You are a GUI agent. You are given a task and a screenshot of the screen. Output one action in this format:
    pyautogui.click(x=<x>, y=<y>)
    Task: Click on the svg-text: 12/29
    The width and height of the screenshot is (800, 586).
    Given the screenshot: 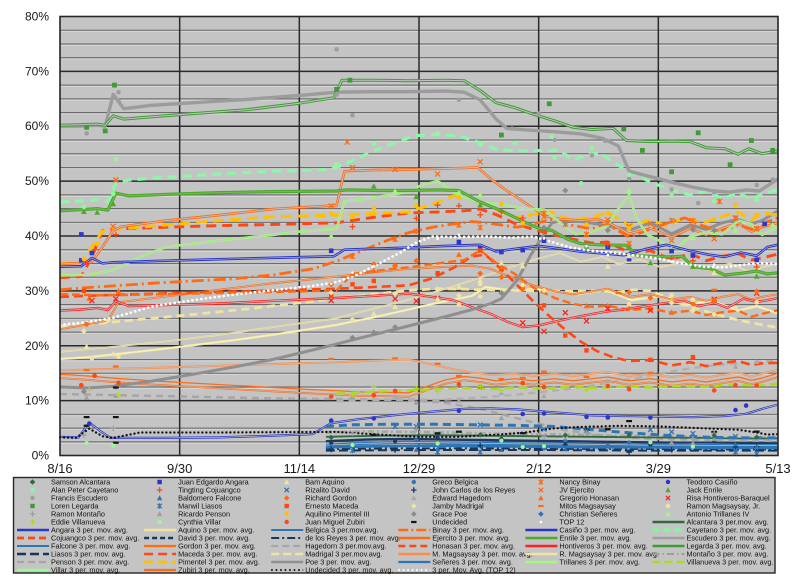 What is the action you would take?
    pyautogui.click(x=419, y=468)
    